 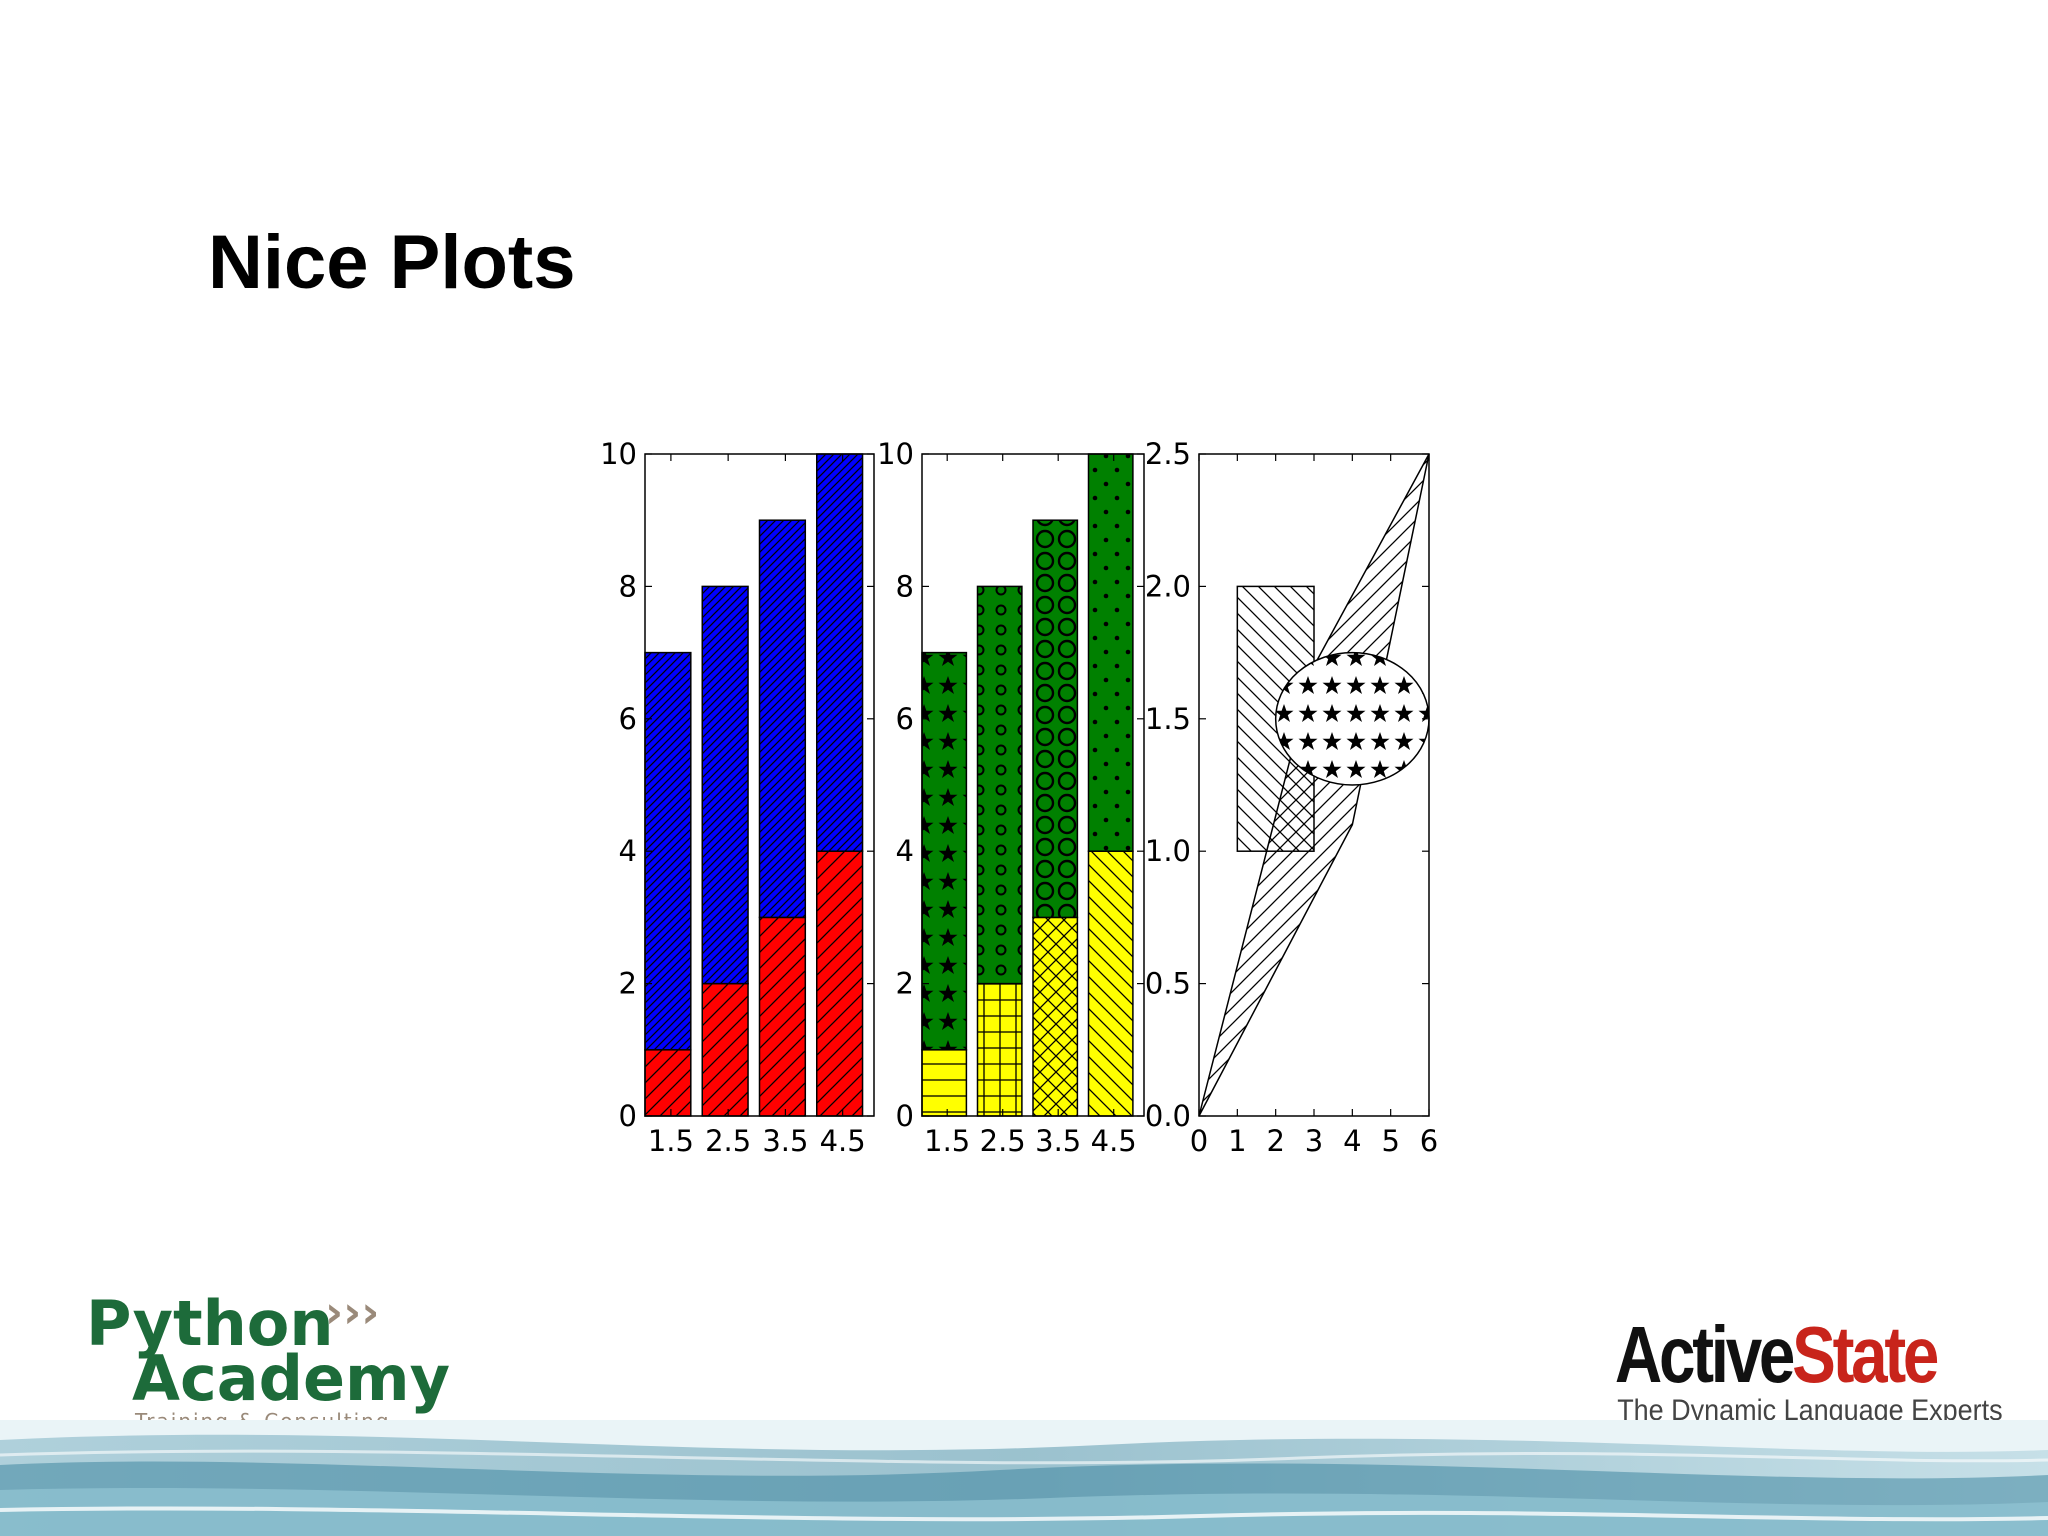 I want to click on x-tick-label: 0, so click(x=1199, y=1141).